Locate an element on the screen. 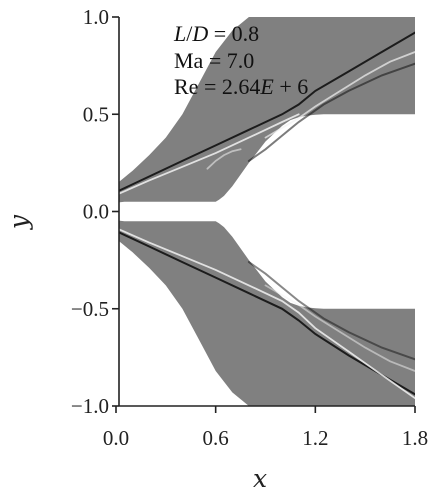 The image size is (435, 500). x-axis-label: x is located at coordinates (260, 478).